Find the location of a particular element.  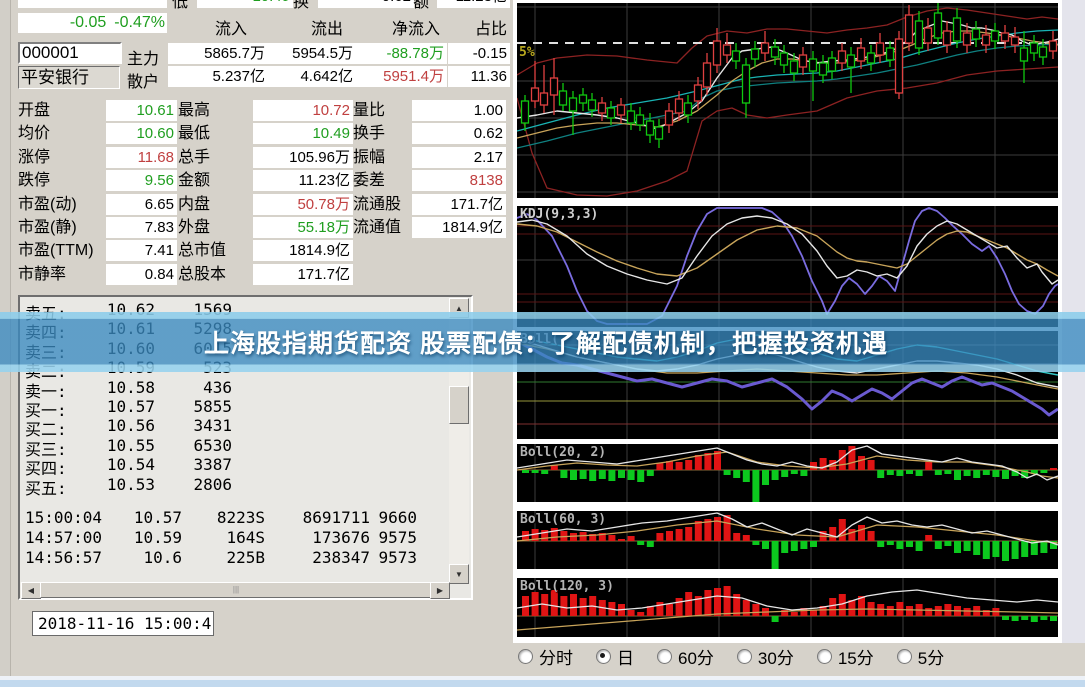

stat-value: 11.23亿 is located at coordinates (303, 181).